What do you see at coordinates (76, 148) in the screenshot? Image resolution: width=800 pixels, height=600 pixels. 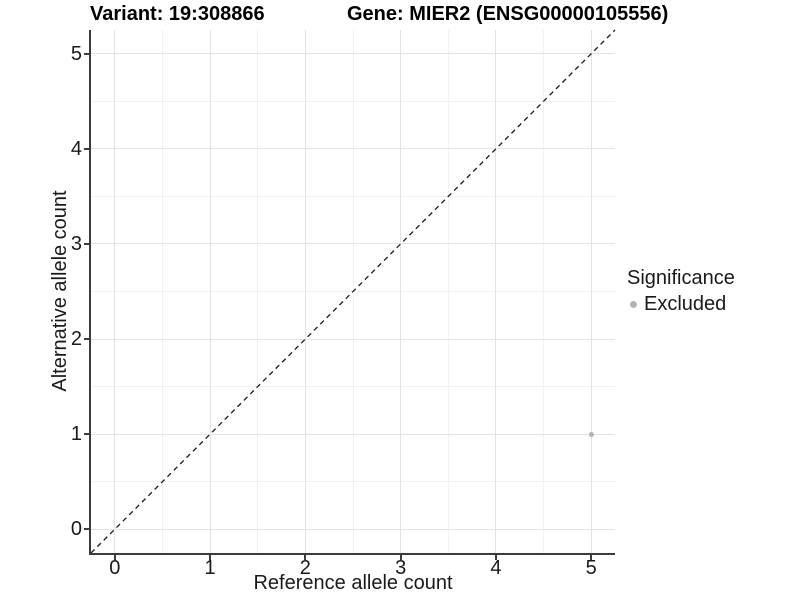 I see `y-tick-label: 4` at bounding box center [76, 148].